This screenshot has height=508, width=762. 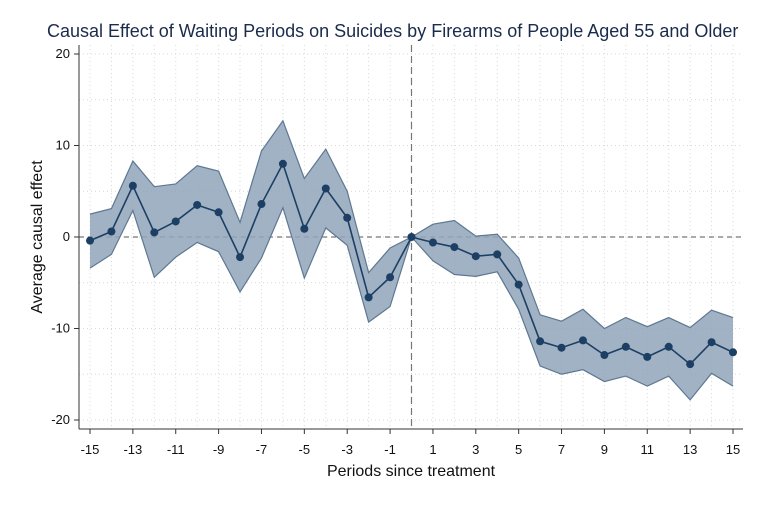 What do you see at coordinates (176, 449) in the screenshot?
I see `x-tick-label: -11` at bounding box center [176, 449].